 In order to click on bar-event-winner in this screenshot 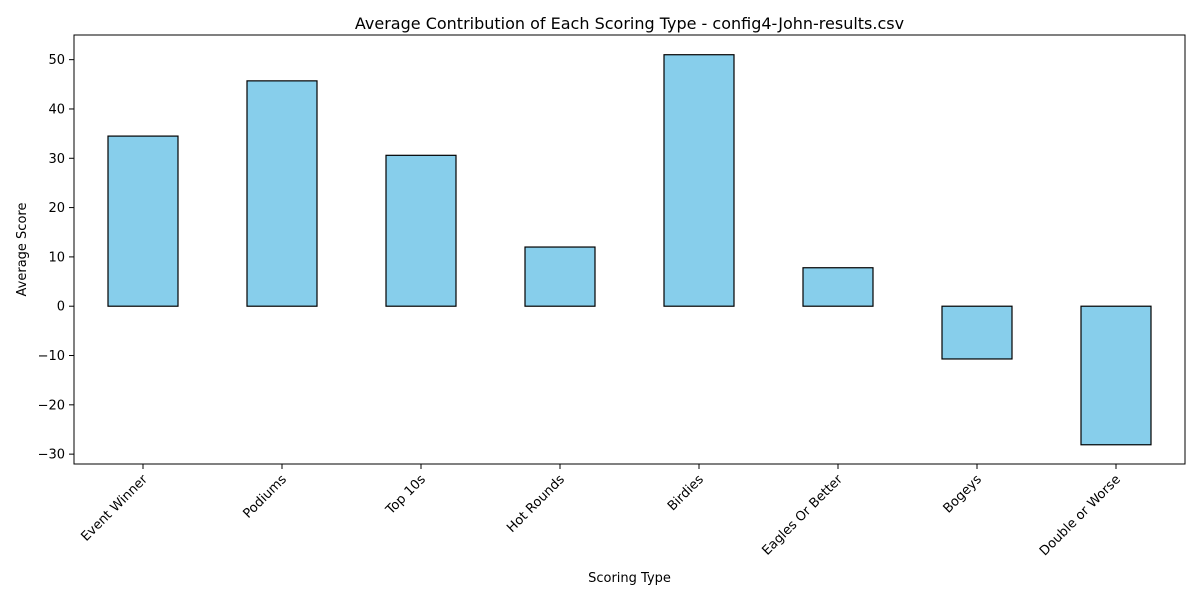, I will do `click(143, 221)`.